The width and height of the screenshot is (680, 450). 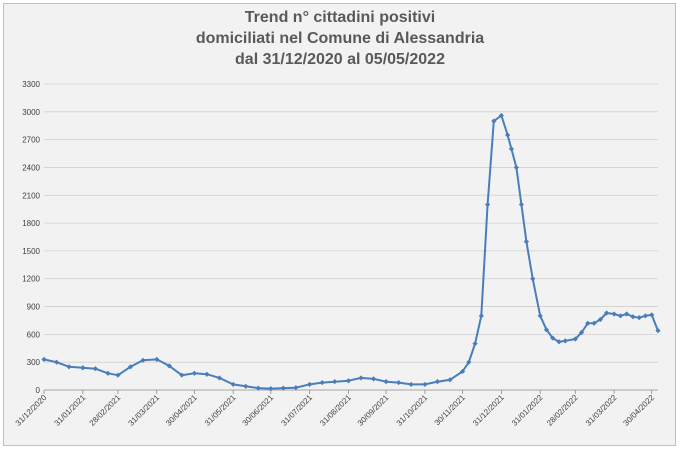 I want to click on y-tick-label: 3000, so click(x=31, y=112).